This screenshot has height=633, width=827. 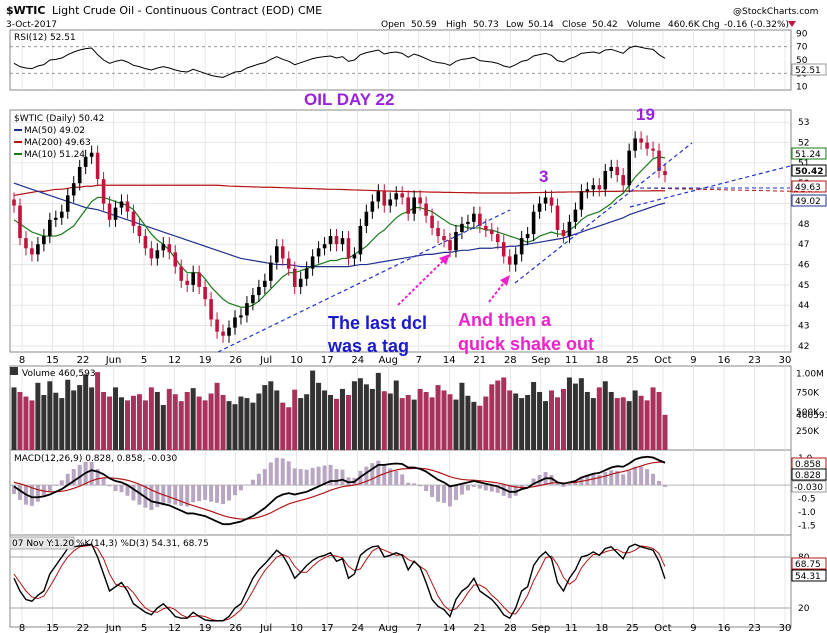 I want to click on macd-last-labels: 0.858 0.828 -0.030, so click(x=809, y=475).